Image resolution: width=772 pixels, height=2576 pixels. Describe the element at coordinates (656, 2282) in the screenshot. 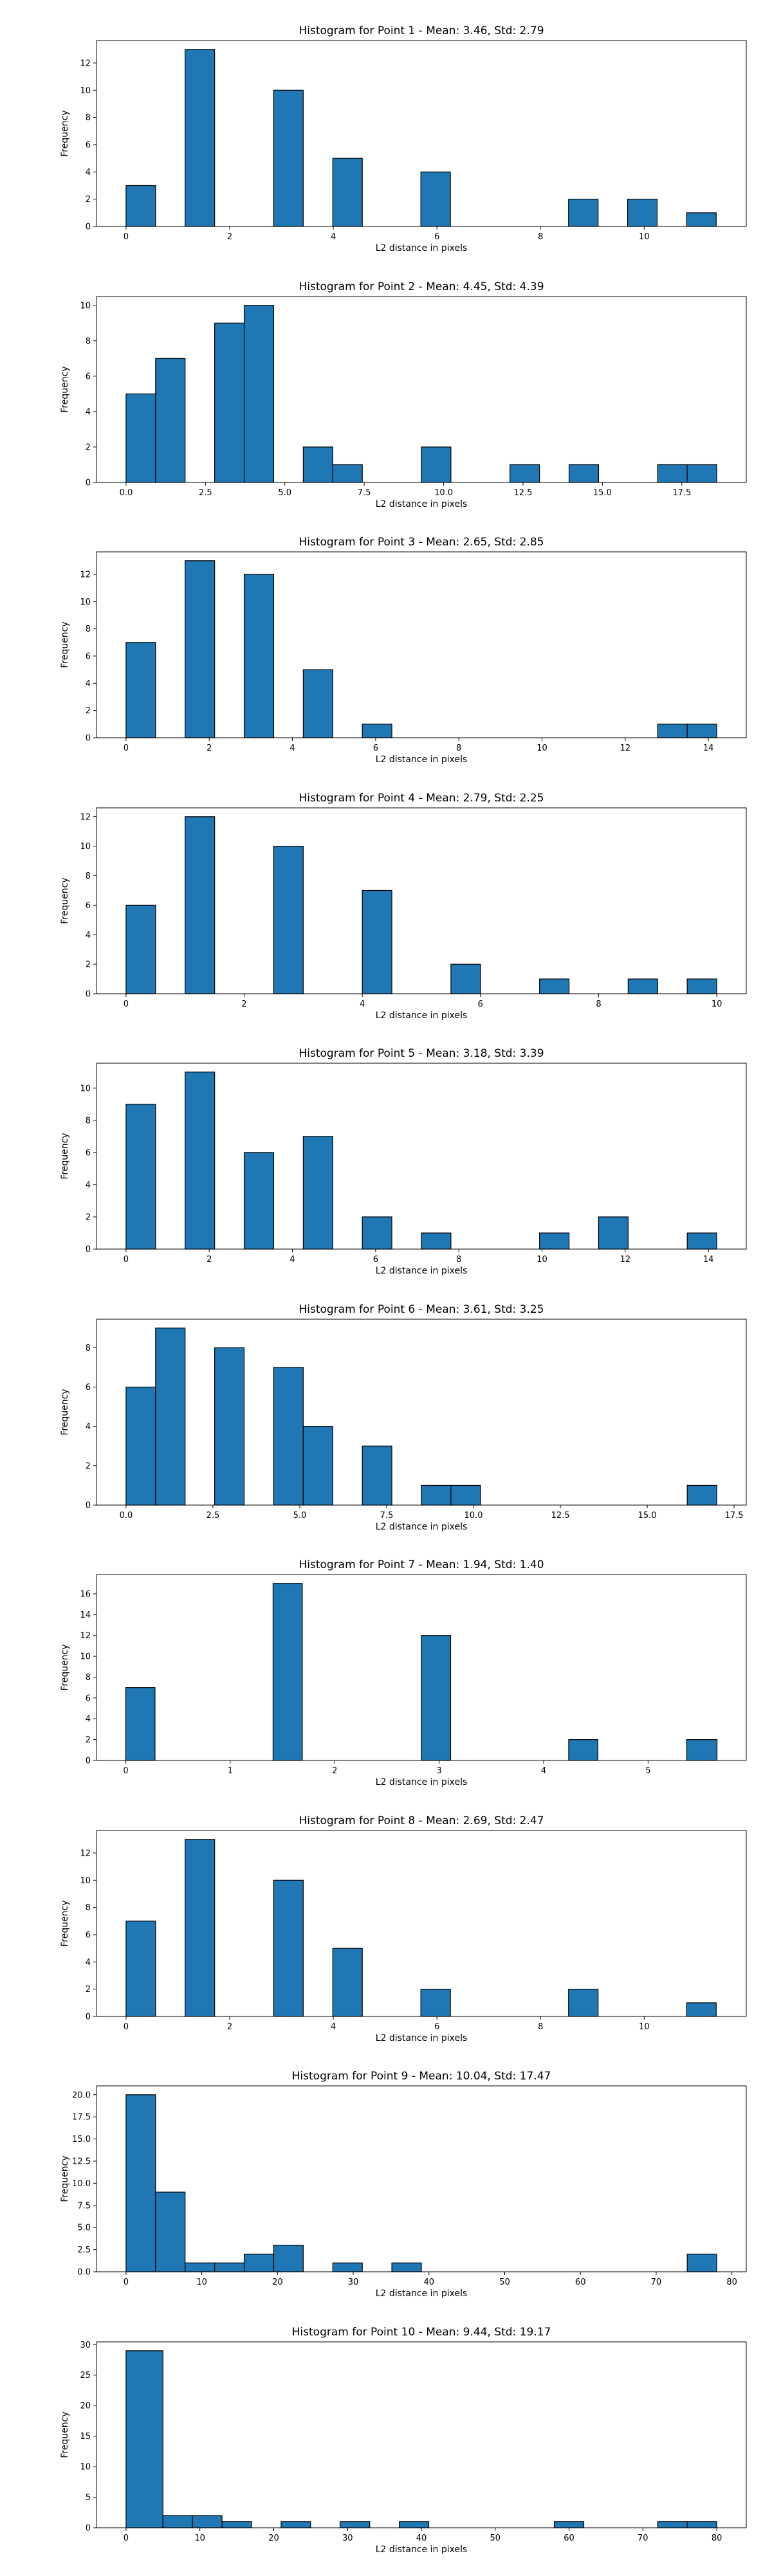

I see `x-tick-label: 70` at that location.